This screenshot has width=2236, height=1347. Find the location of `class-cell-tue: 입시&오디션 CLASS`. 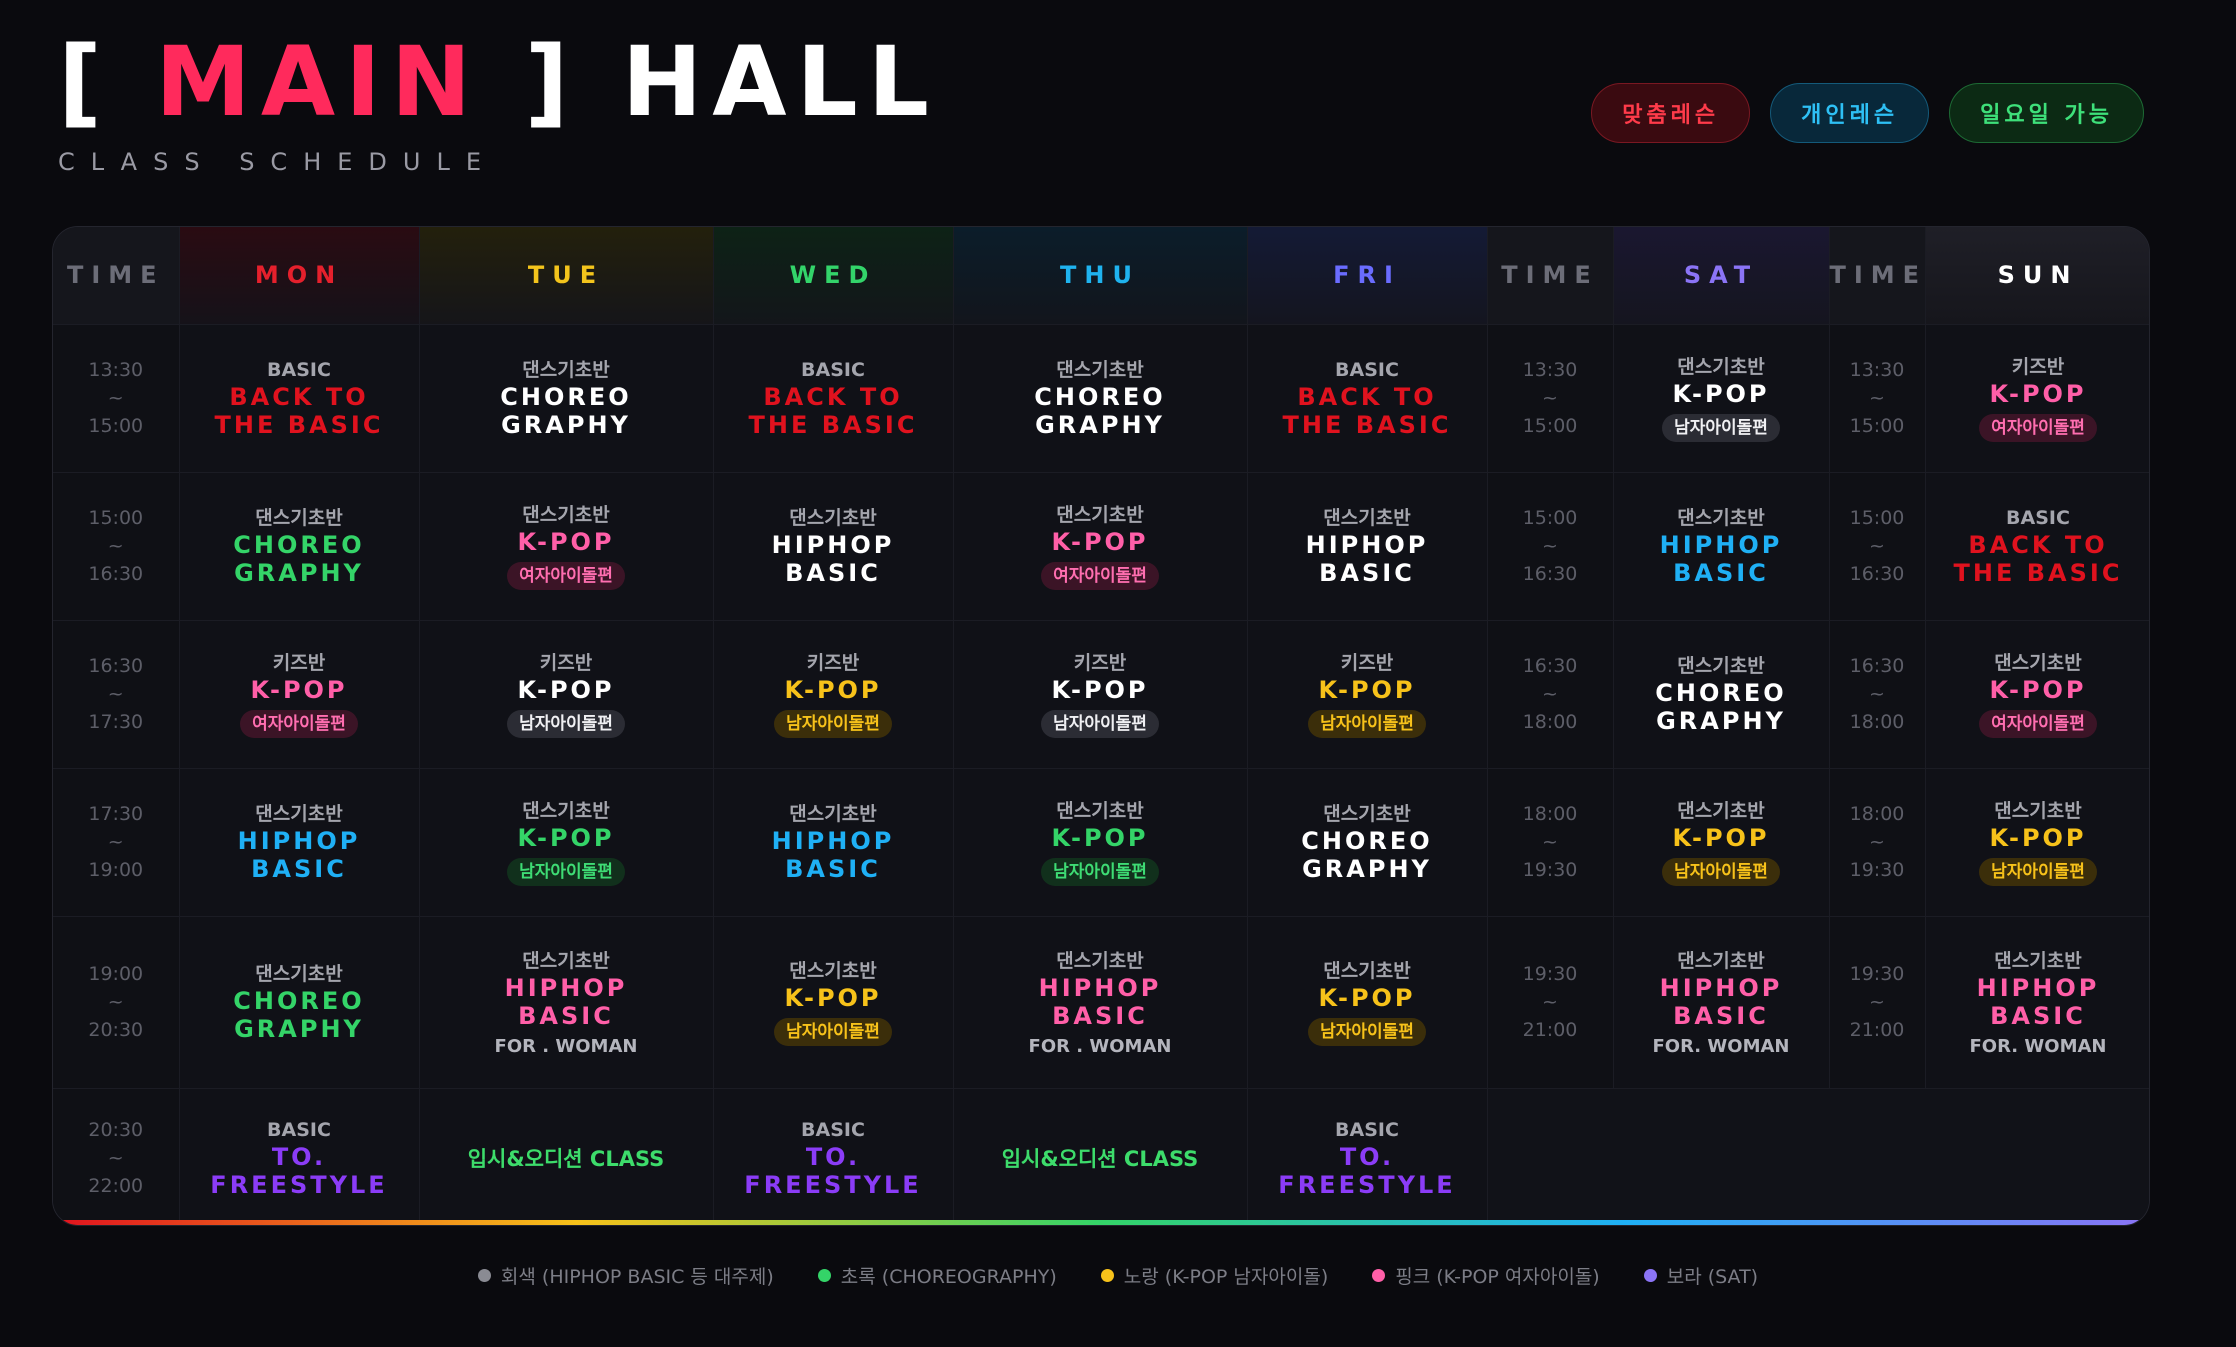

class-cell-tue: 입시&오디션 CLASS is located at coordinates (566, 1156).